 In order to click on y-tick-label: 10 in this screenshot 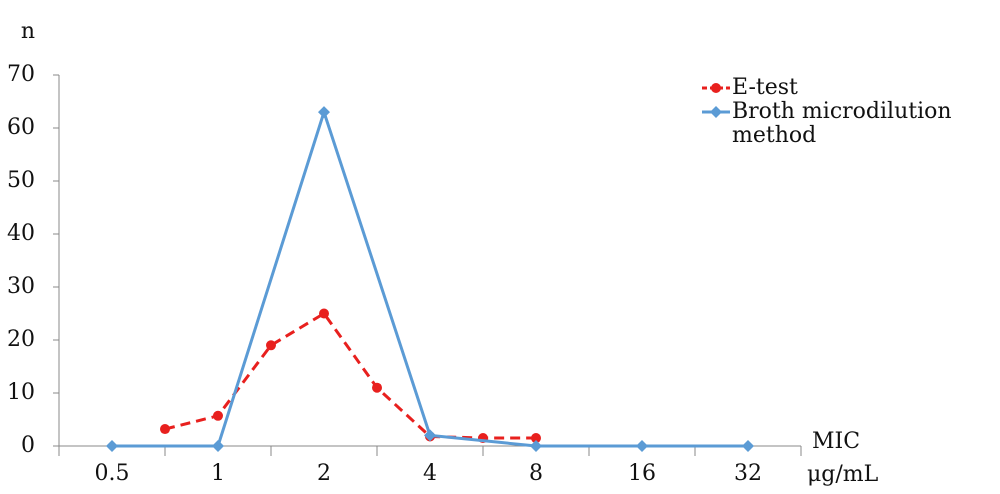, I will do `click(21, 392)`.